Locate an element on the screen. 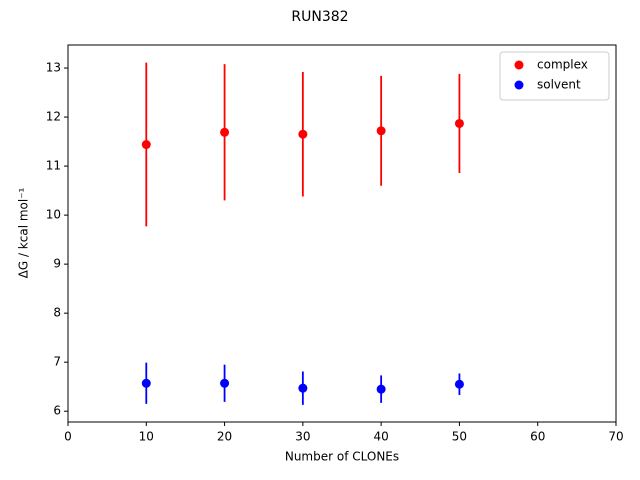  x-tick-label: 40 is located at coordinates (381, 437).